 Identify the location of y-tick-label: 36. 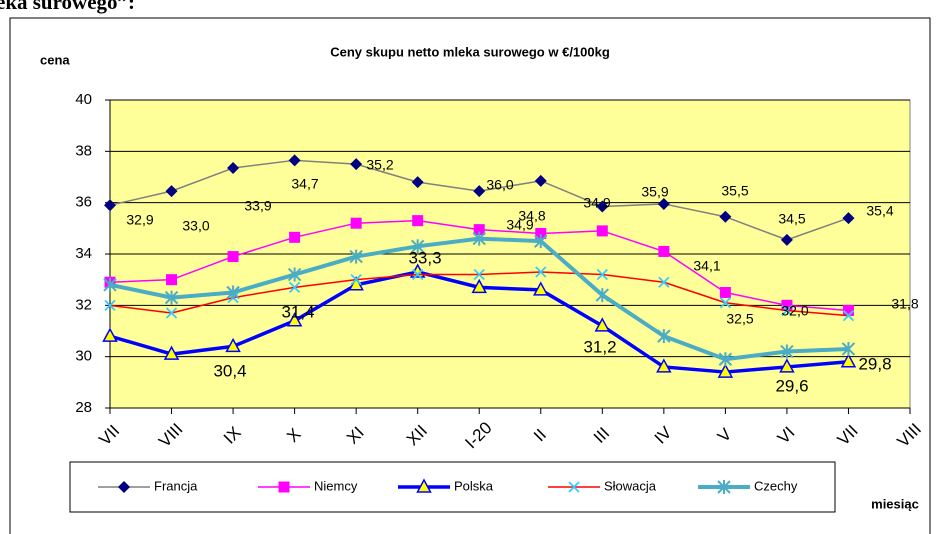
(83, 202).